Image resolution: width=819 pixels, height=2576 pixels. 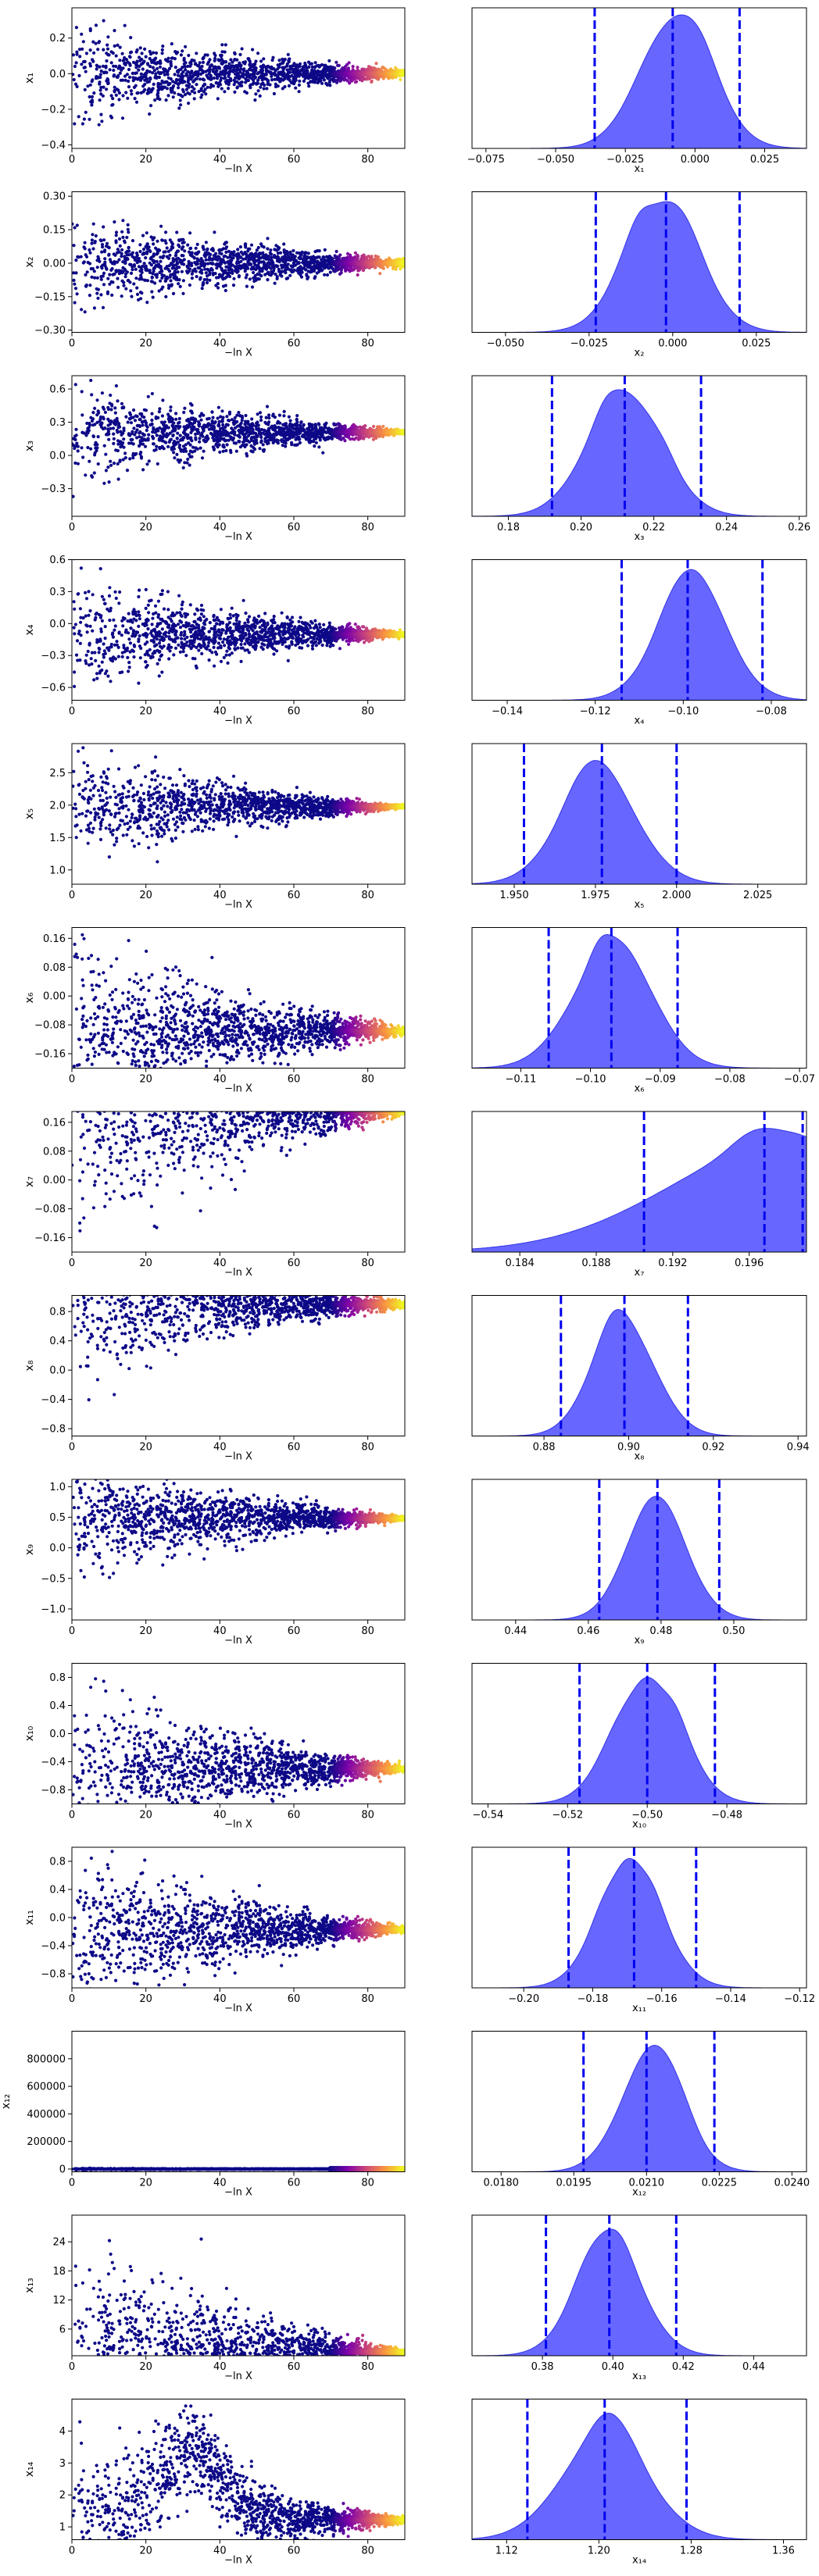 What do you see at coordinates (57, 39) in the screenshot?
I see `y-tick-label: 0.2` at bounding box center [57, 39].